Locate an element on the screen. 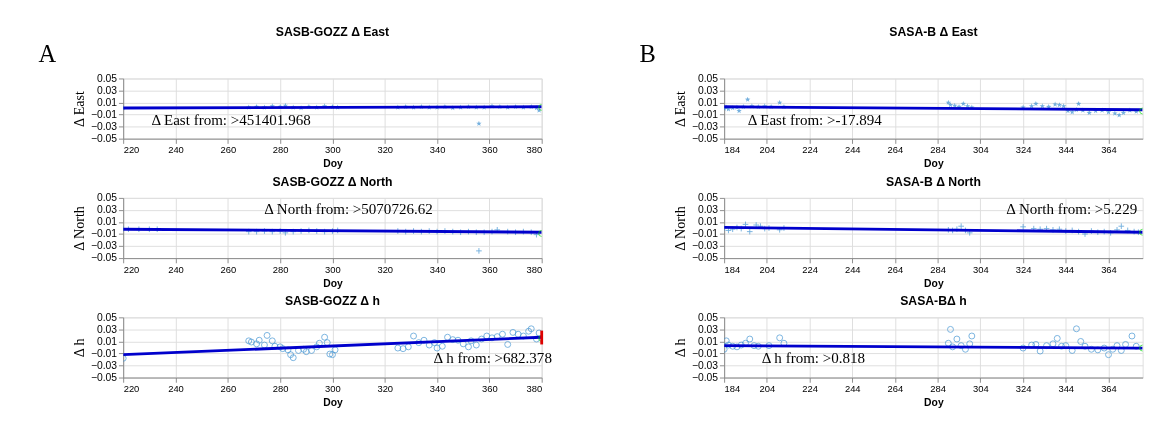 The width and height of the screenshot is (1153, 426). annotation: Δ North from: >5.229 is located at coordinates (1072, 208).